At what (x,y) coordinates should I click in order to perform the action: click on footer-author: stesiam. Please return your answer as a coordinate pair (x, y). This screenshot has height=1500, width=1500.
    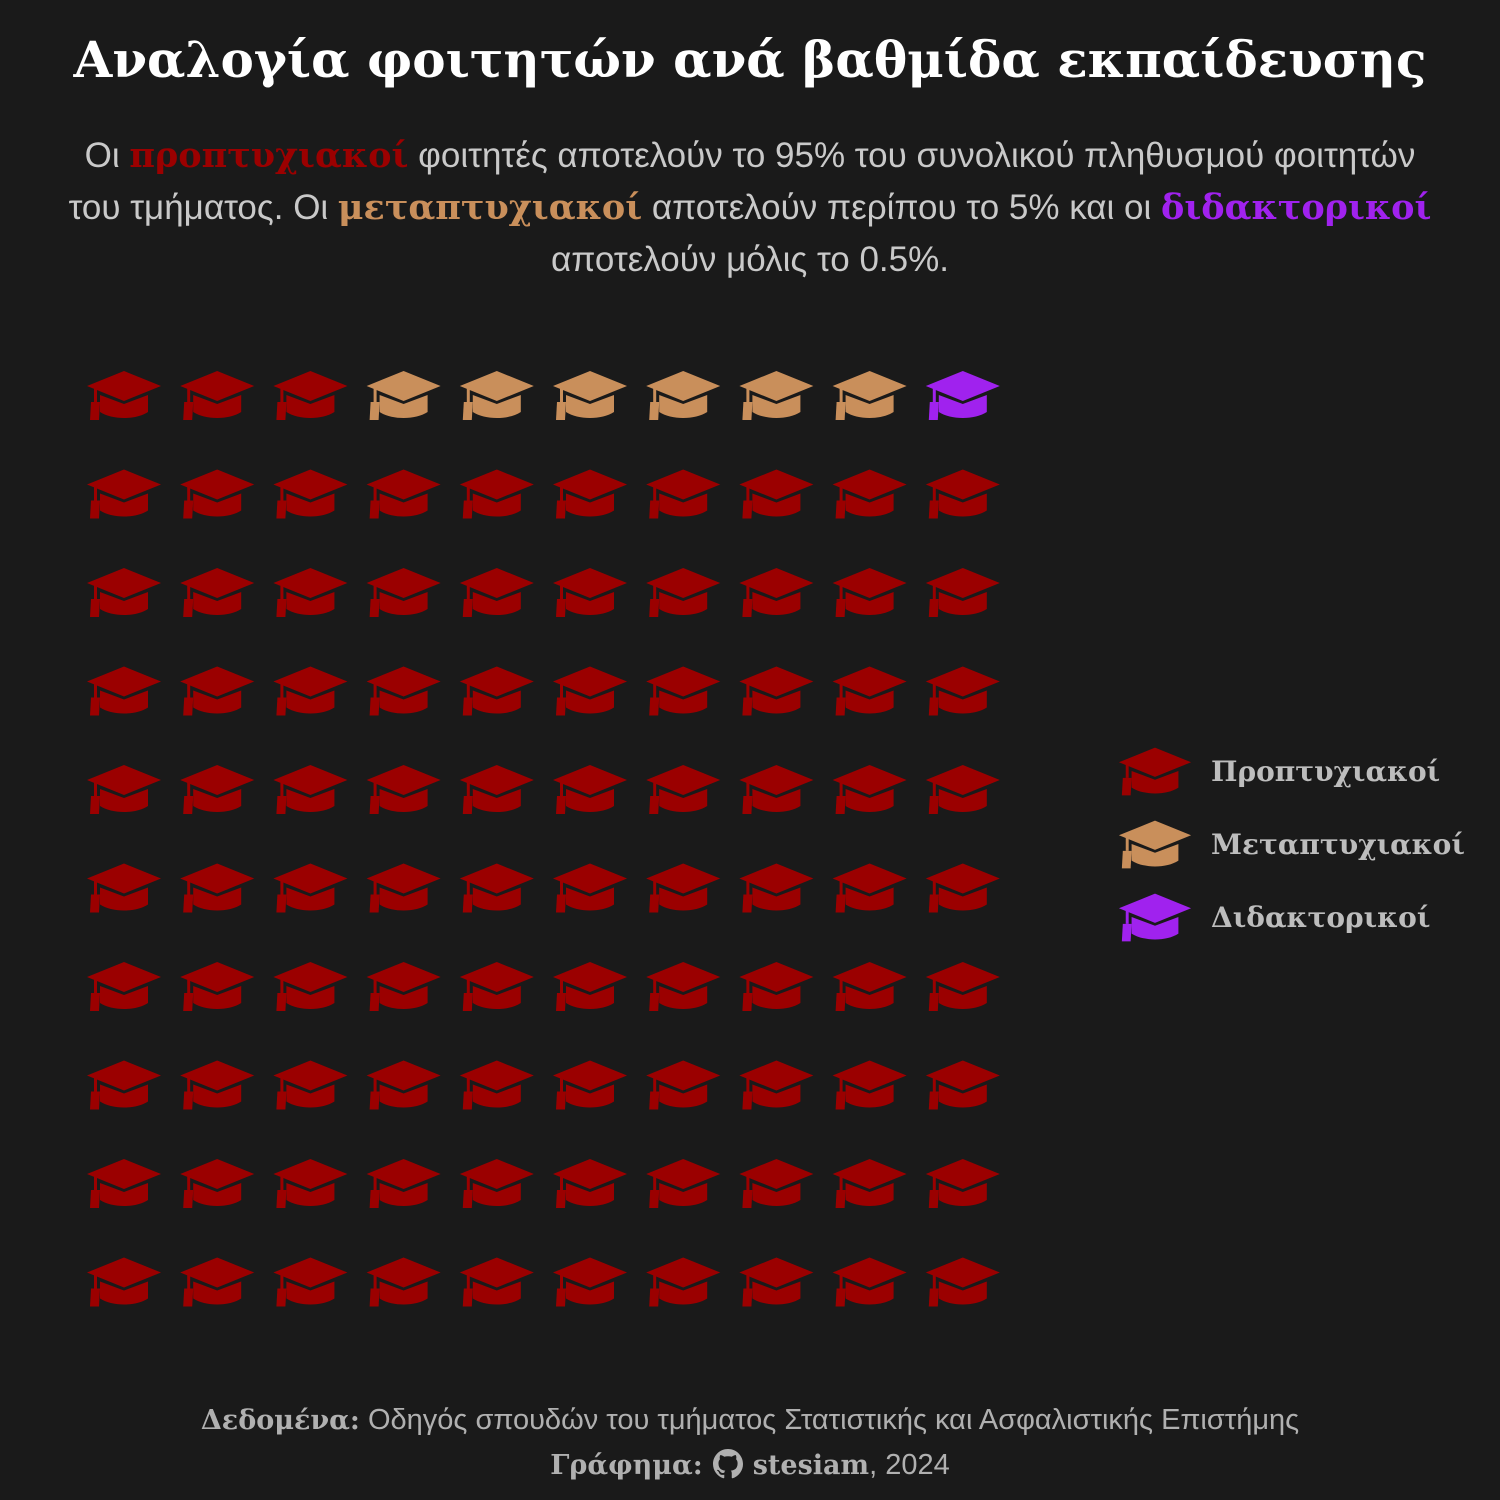
    Looking at the image, I should click on (811, 1465).